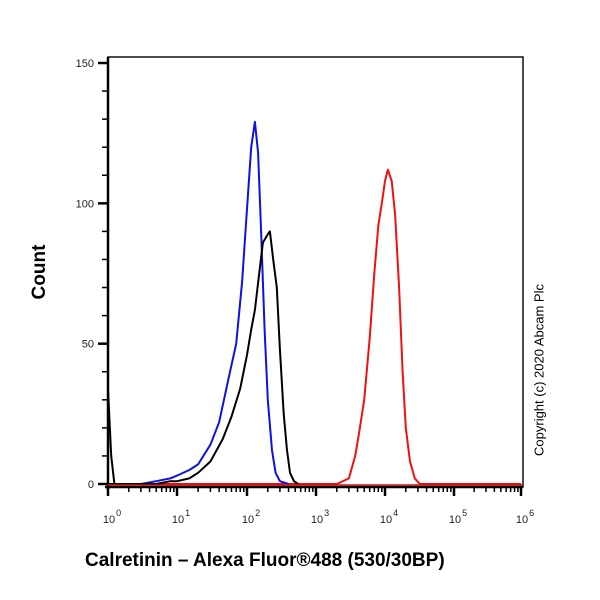 The height and width of the screenshot is (600, 600). I want to click on y-tick-label: 150, so click(85, 64).